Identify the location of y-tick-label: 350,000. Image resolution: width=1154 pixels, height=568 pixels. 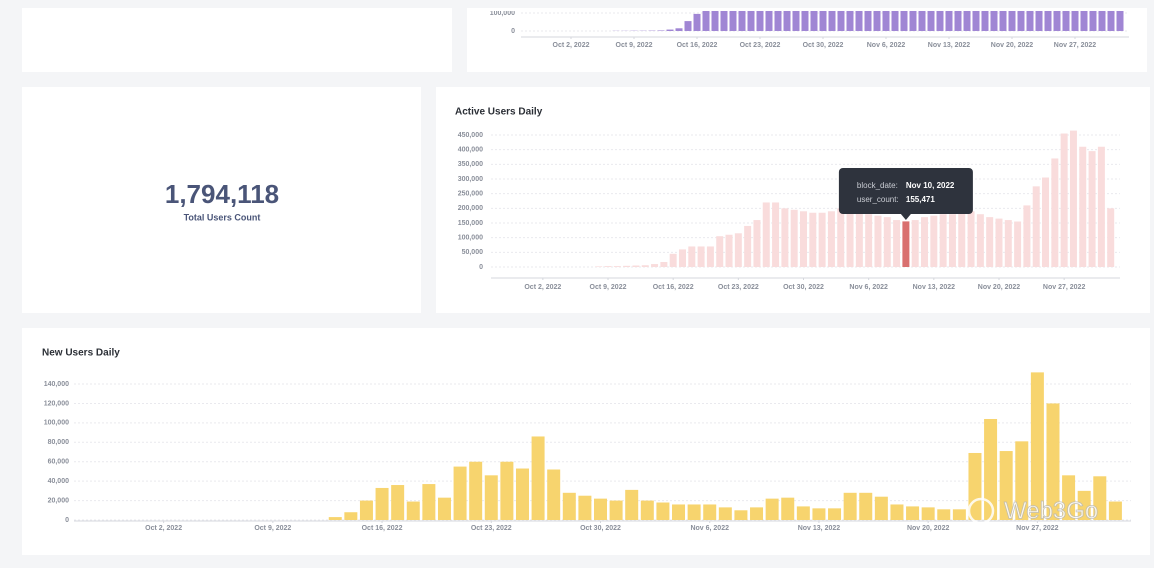
(470, 164).